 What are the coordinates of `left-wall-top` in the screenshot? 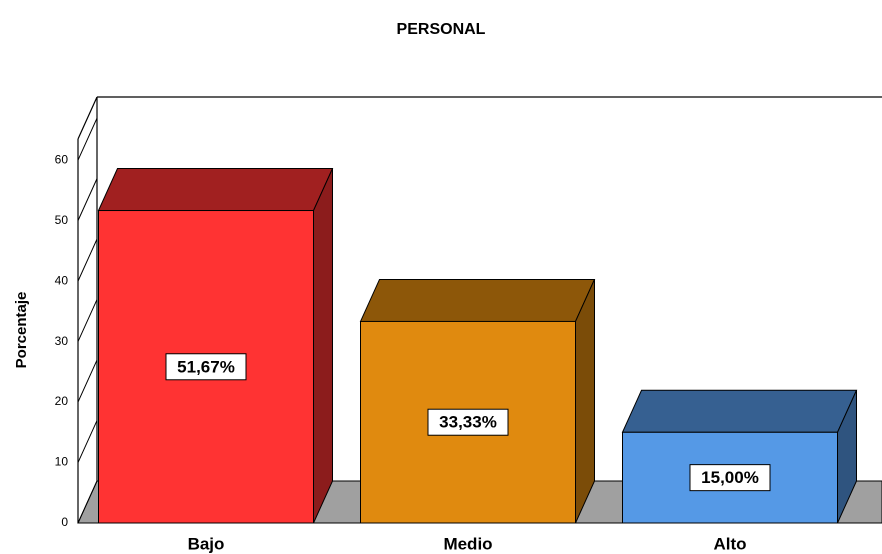 It's located at (87, 118).